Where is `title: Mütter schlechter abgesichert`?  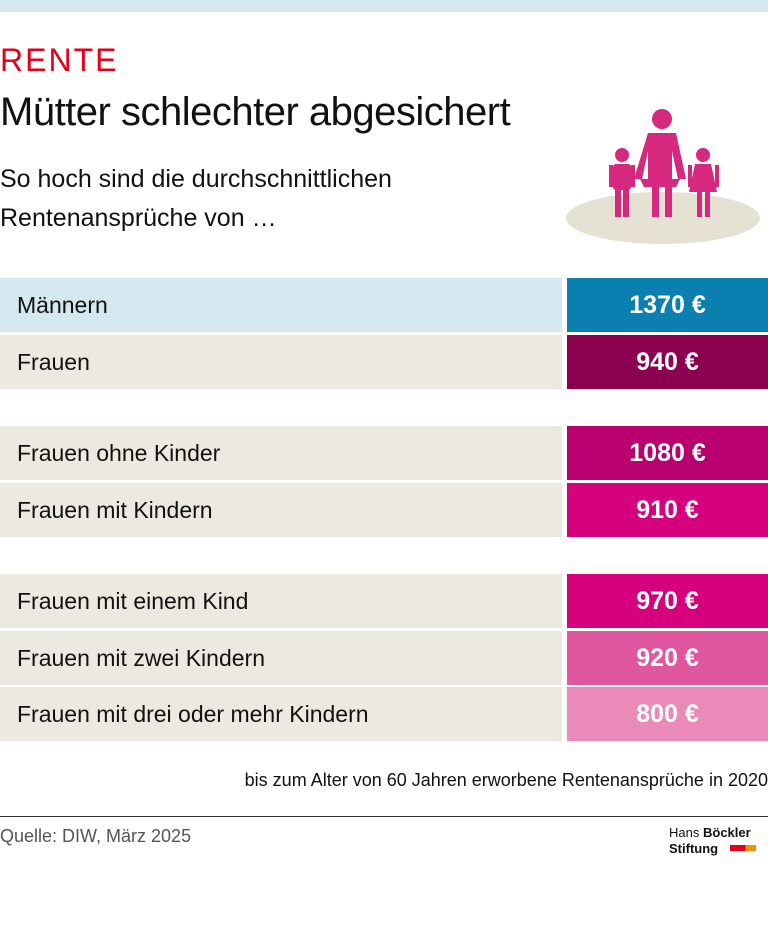
title: Mütter schlechter abgesichert is located at coordinates (255, 112).